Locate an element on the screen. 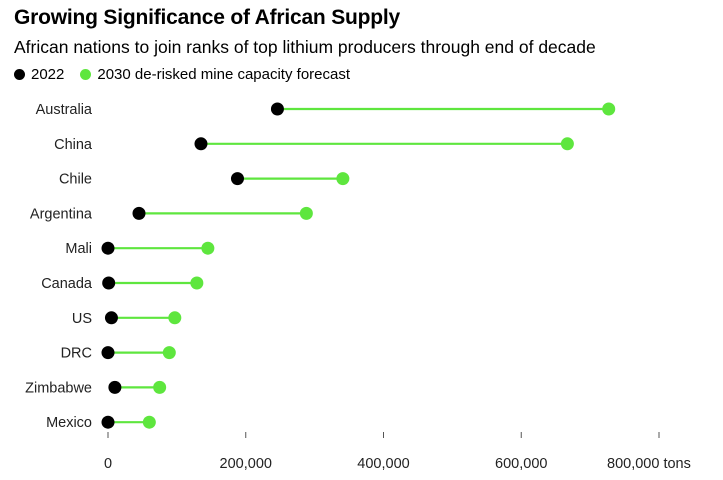 Image resolution: width=723 pixels, height=480 pixels. category-label: US is located at coordinates (82, 319).